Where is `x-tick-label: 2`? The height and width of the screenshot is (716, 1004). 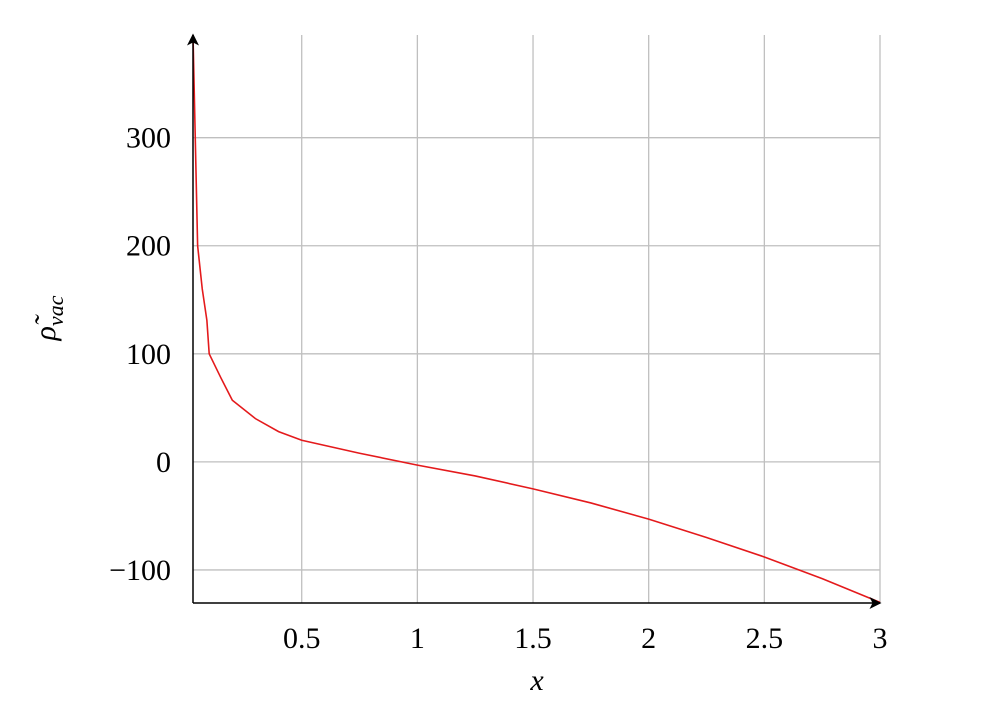 x-tick-label: 2 is located at coordinates (648, 638).